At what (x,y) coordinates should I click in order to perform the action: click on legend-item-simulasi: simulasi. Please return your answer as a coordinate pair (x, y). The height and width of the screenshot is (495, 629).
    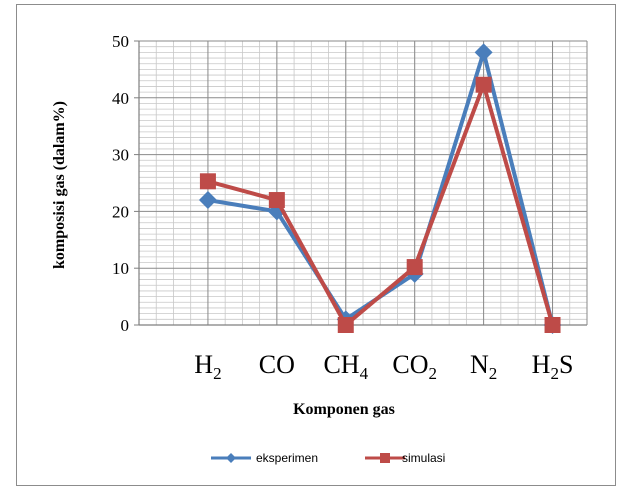
    Looking at the image, I should click on (405, 458).